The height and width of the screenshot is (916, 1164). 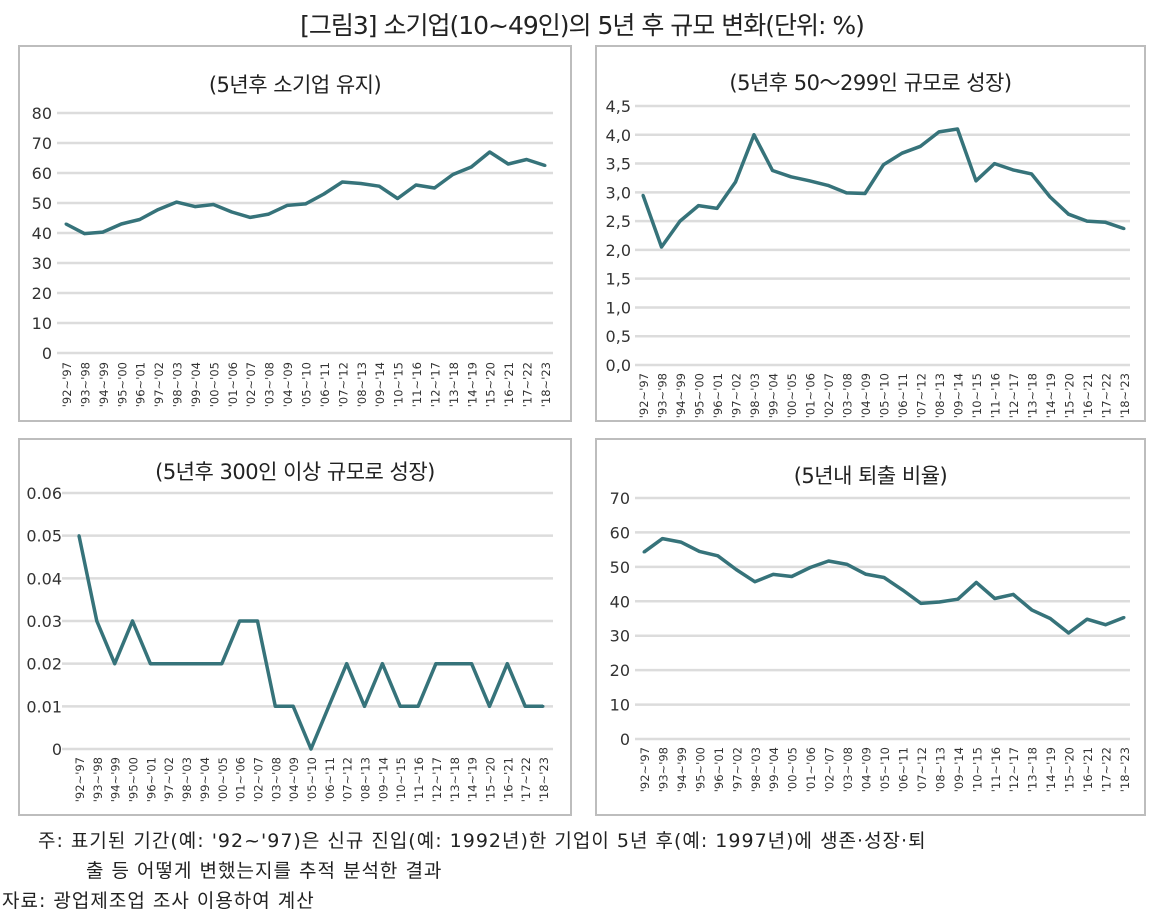 What do you see at coordinates (42, 293) in the screenshot?
I see `y-tick-label: 20` at bounding box center [42, 293].